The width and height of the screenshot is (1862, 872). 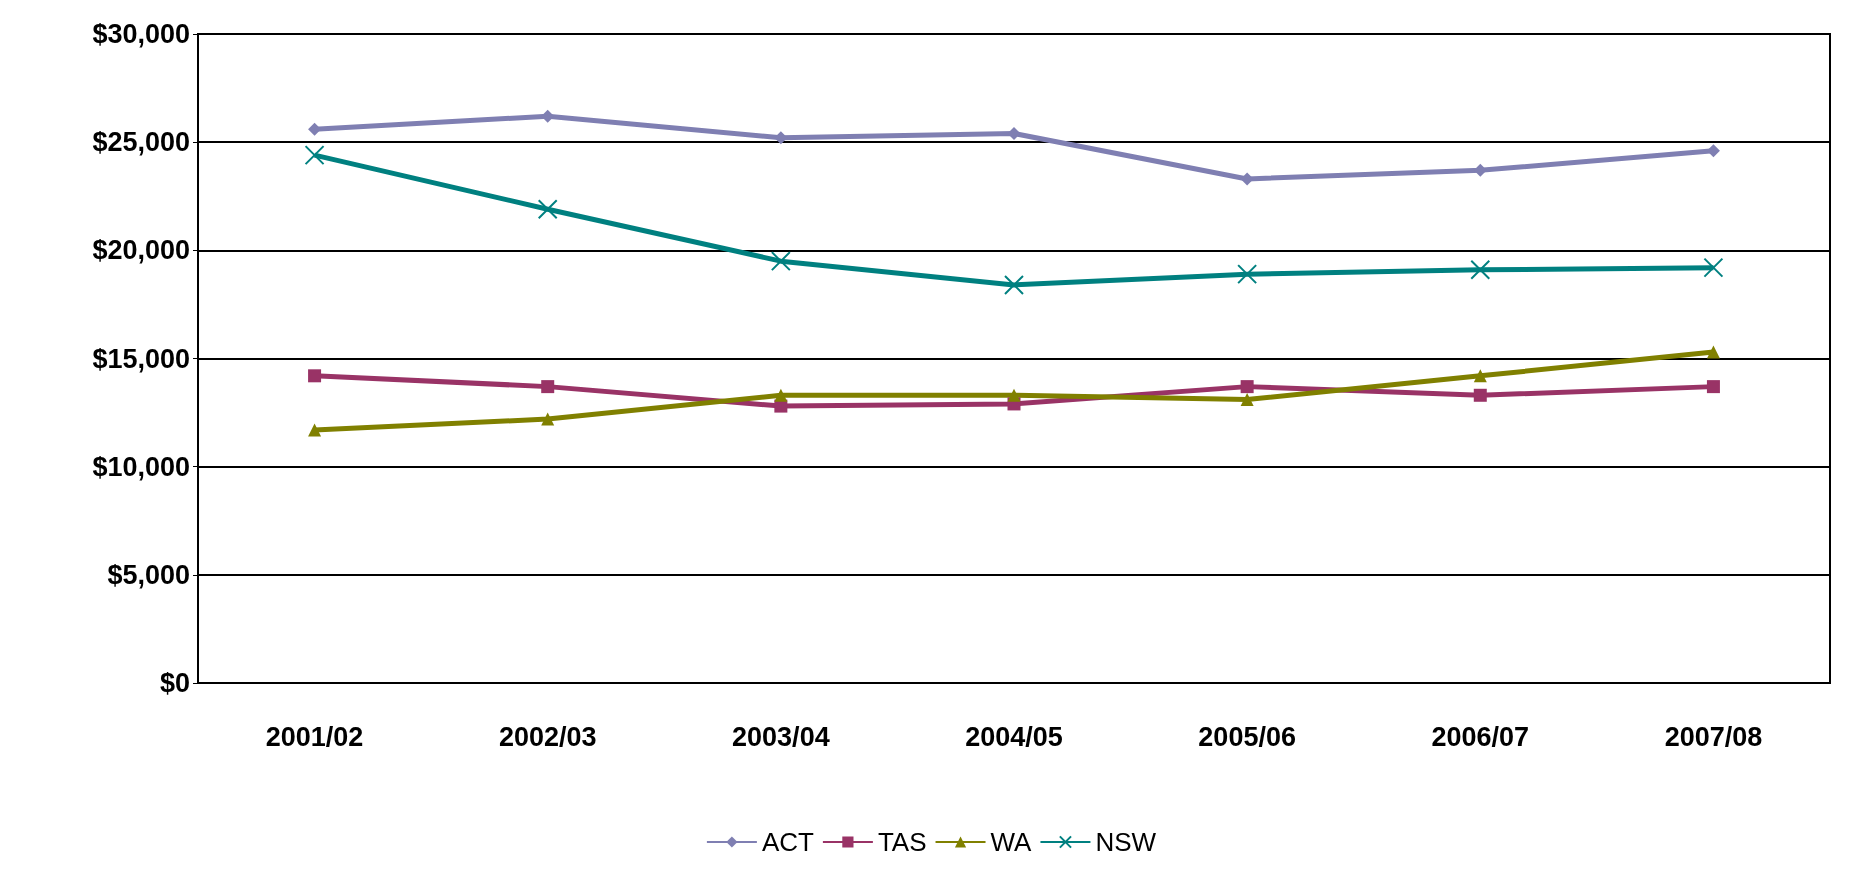 I want to click on legend-label: ACT, so click(x=788, y=842).